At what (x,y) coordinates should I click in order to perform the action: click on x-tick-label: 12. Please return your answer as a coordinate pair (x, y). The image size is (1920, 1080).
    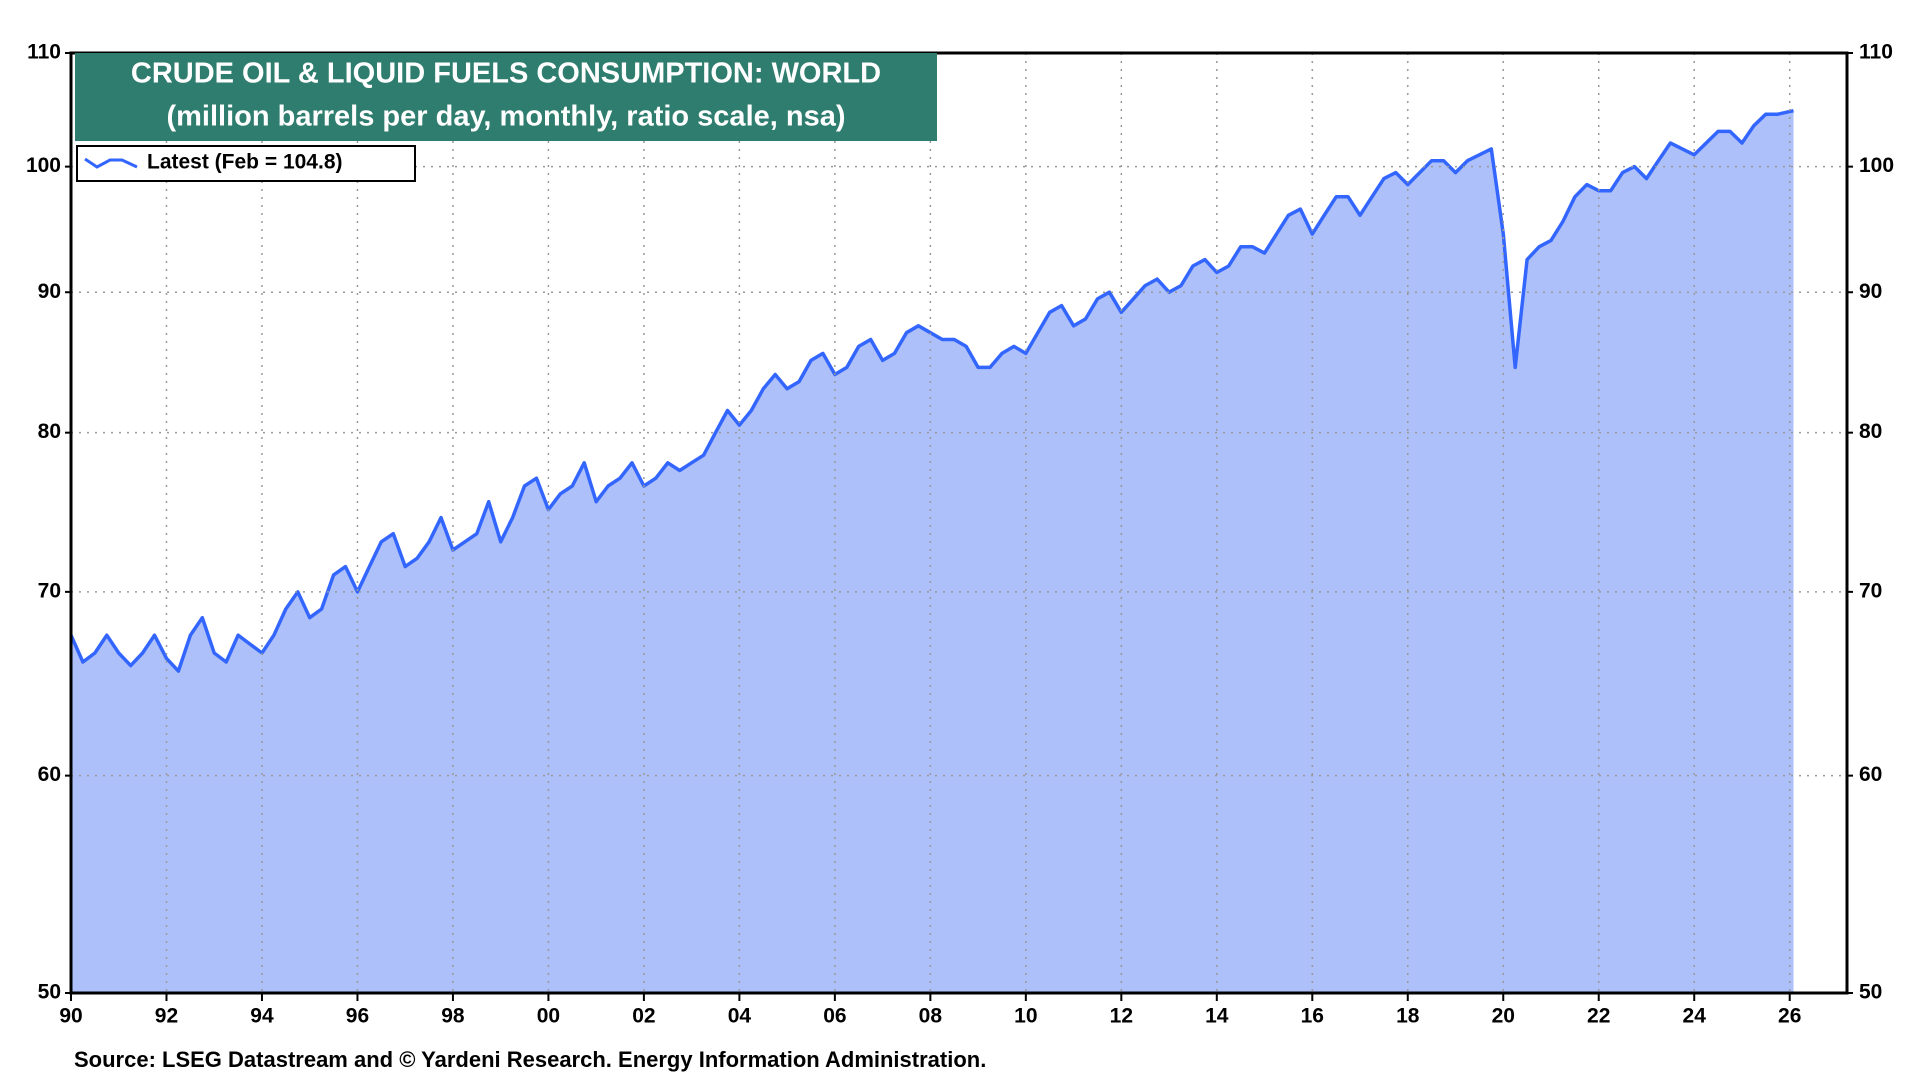
    Looking at the image, I should click on (1121, 1016).